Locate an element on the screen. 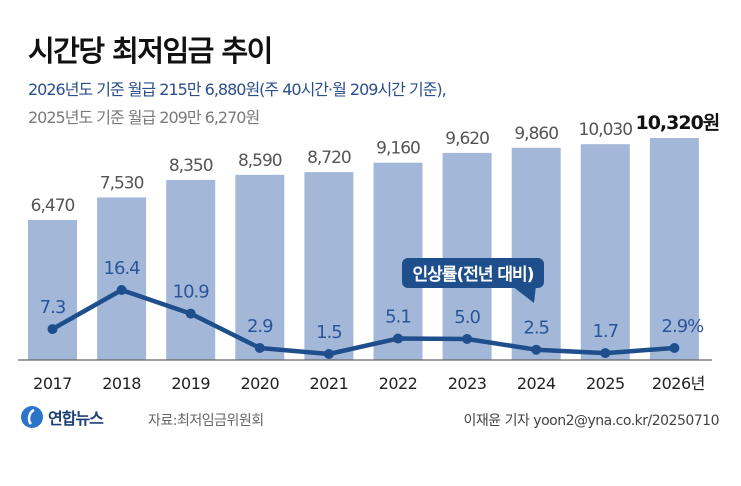 The image size is (741, 486). bar-2017 is located at coordinates (52, 290).